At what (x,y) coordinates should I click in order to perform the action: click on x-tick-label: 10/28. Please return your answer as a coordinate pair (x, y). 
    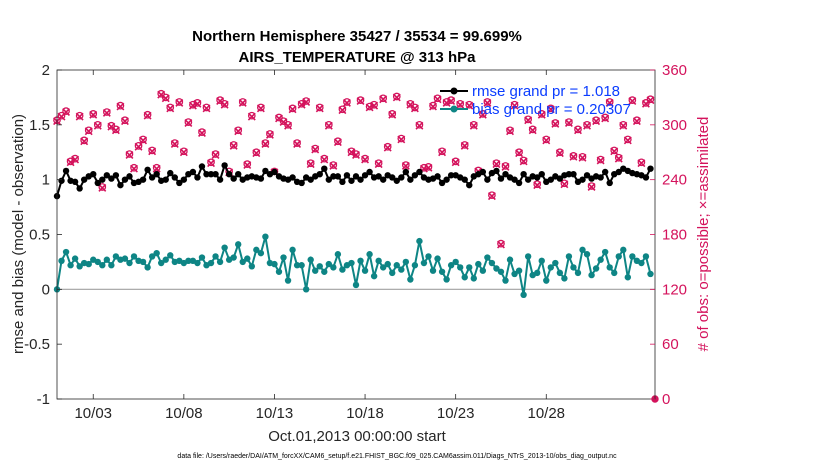
    Looking at the image, I should click on (546, 413).